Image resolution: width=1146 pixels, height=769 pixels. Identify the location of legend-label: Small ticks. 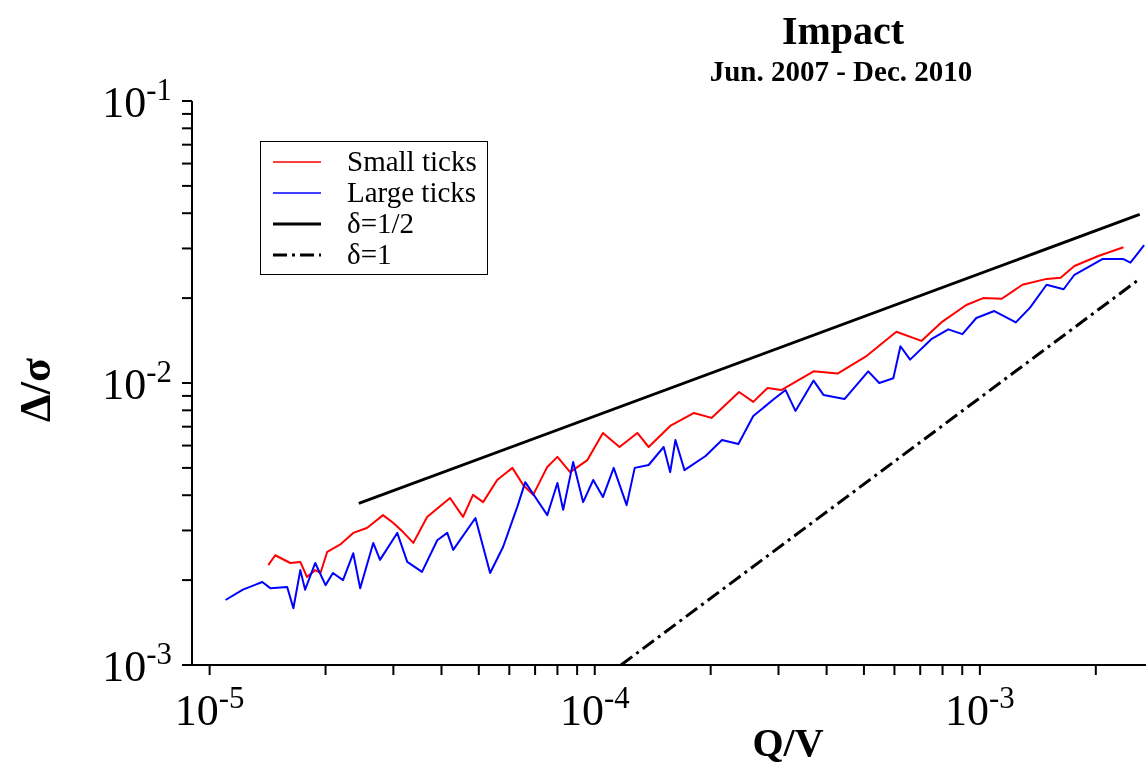
(412, 161).